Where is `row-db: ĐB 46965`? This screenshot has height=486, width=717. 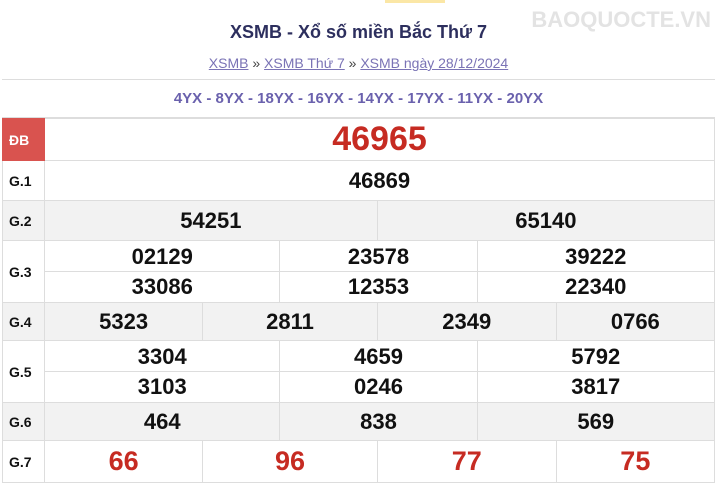
row-db: ĐB 46965 is located at coordinates (358, 139).